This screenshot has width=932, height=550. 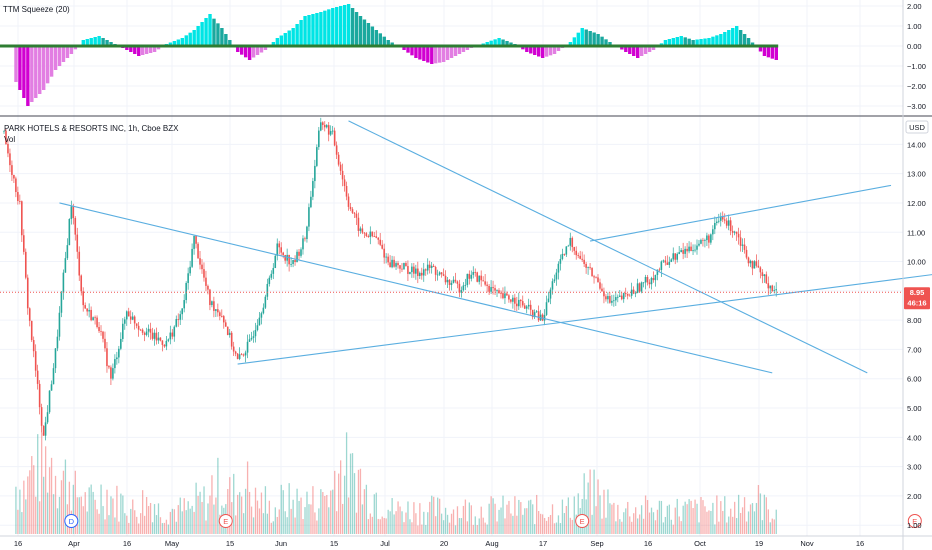 I want to click on currency-badge, so click(x=917, y=127).